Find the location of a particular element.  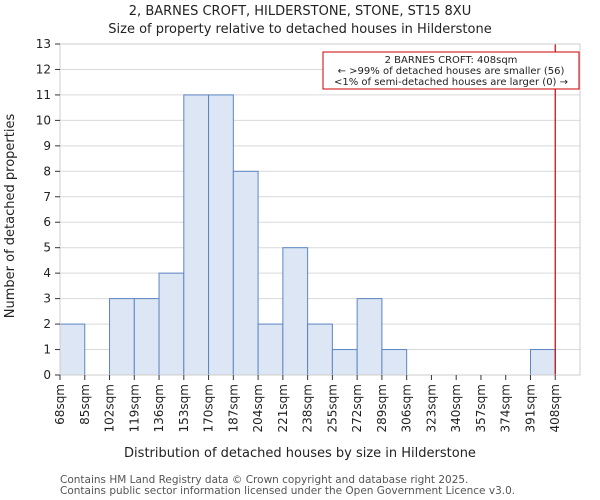

bar-187sqm is located at coordinates (245, 273).